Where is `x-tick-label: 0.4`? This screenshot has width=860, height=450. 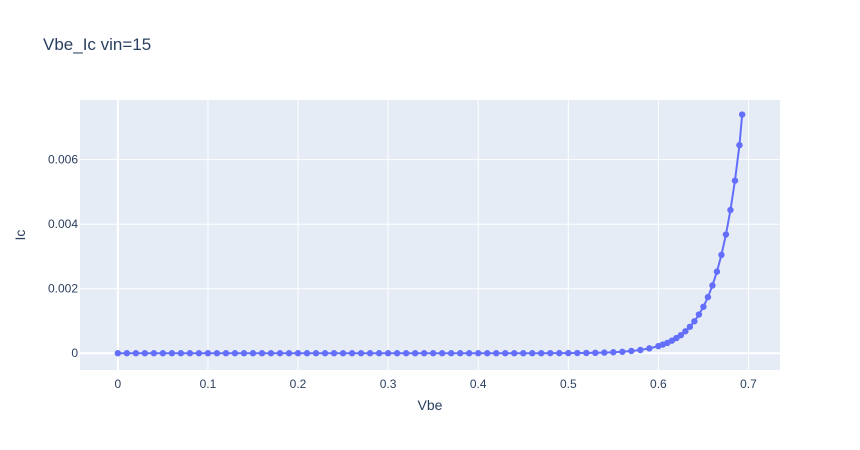 x-tick-label: 0.4 is located at coordinates (478, 384).